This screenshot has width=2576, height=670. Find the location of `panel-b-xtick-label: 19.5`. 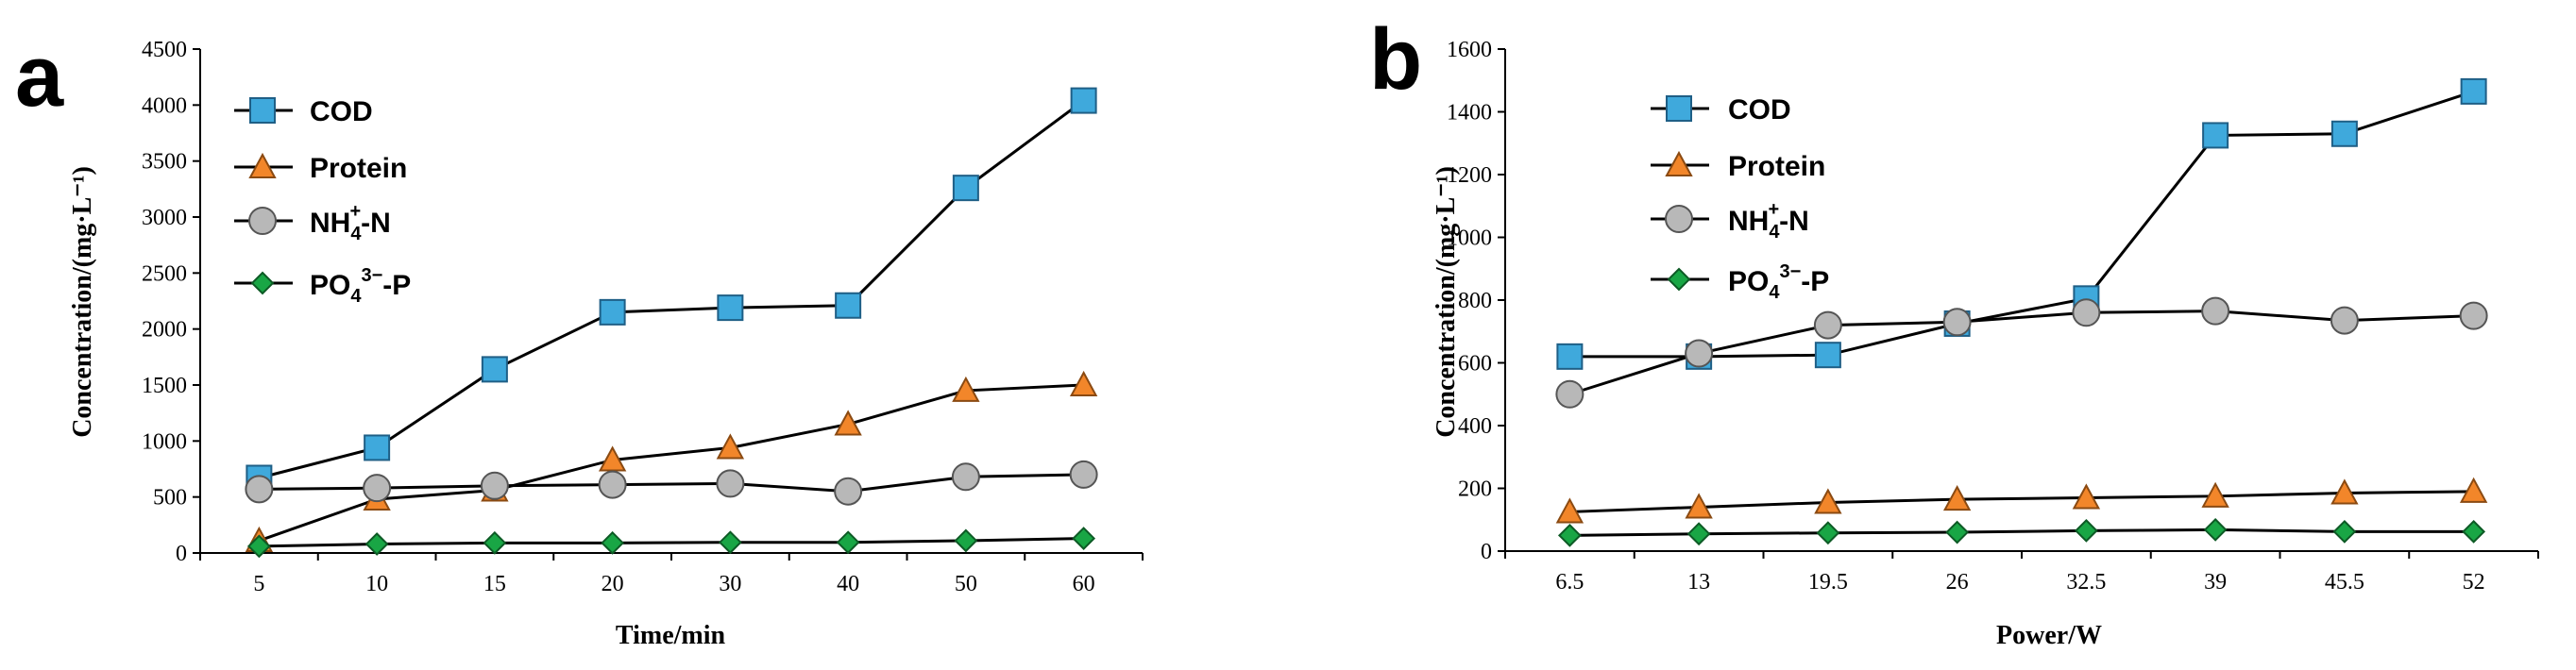

panel-b-xtick-label: 19.5 is located at coordinates (1828, 582).